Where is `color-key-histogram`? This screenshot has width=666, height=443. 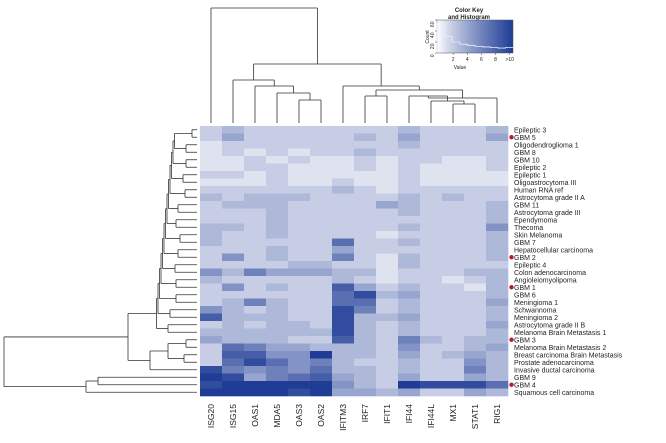
color-key-histogram is located at coordinates (474, 37).